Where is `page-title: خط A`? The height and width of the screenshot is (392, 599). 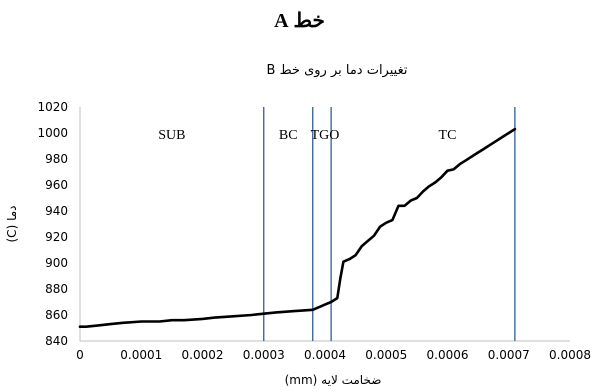 page-title: خط A is located at coordinates (299, 21).